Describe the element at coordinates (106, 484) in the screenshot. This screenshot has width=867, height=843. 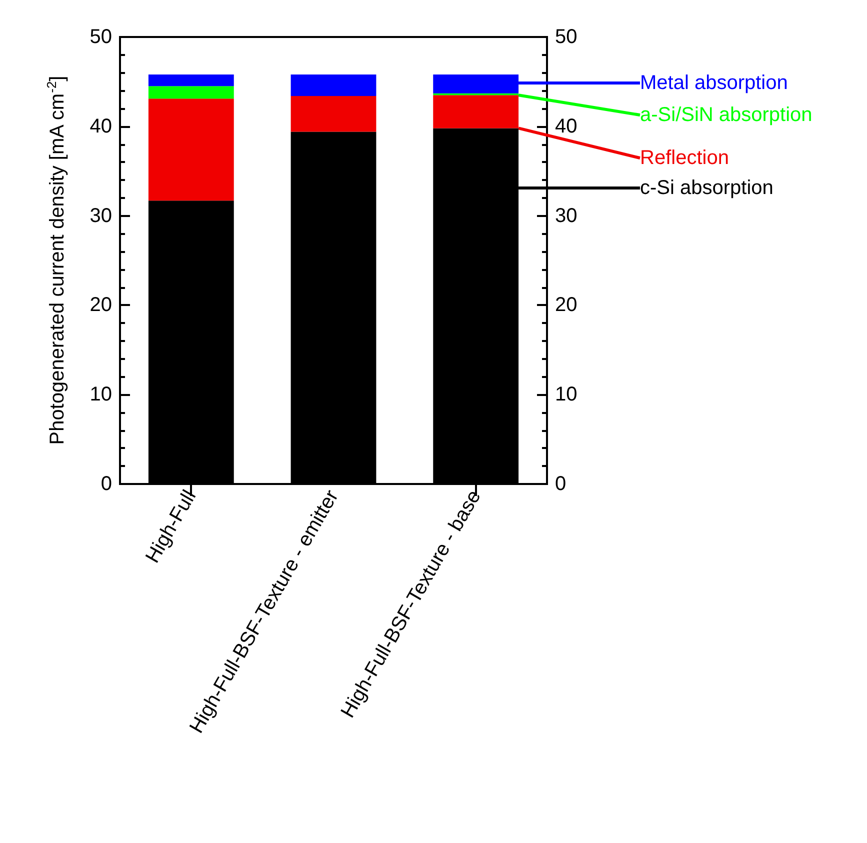
I see `y-tick-label: 0` at that location.